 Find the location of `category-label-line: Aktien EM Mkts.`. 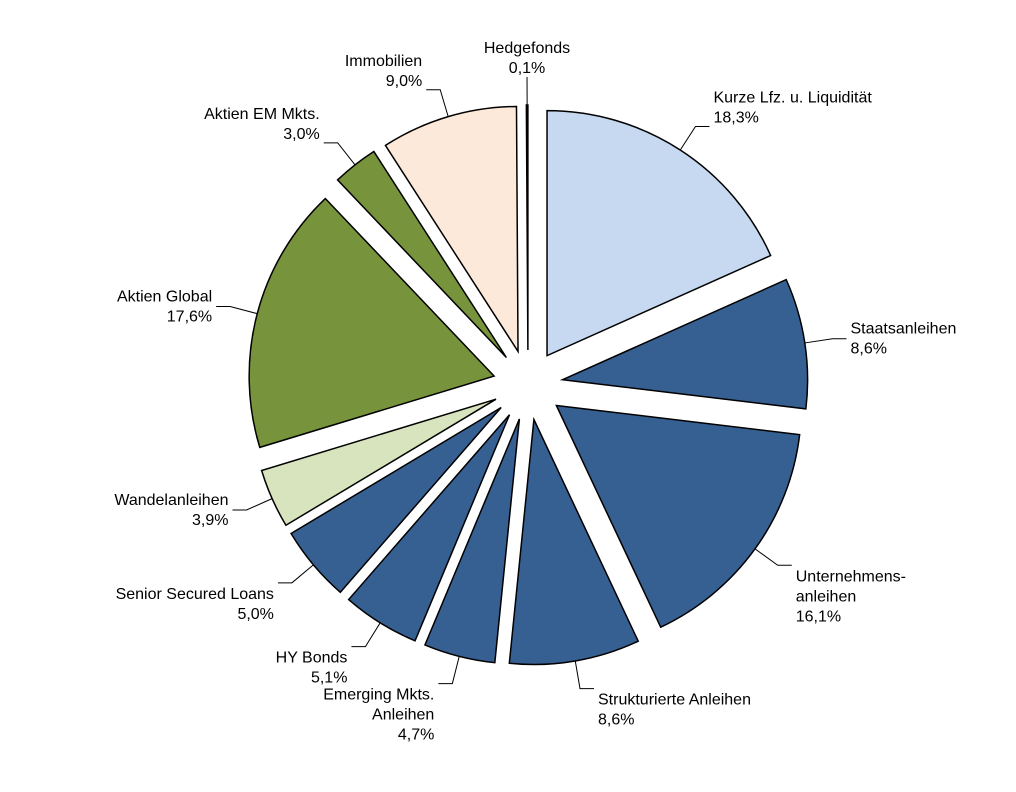

category-label-line: Aktien EM Mkts. is located at coordinates (262, 114).